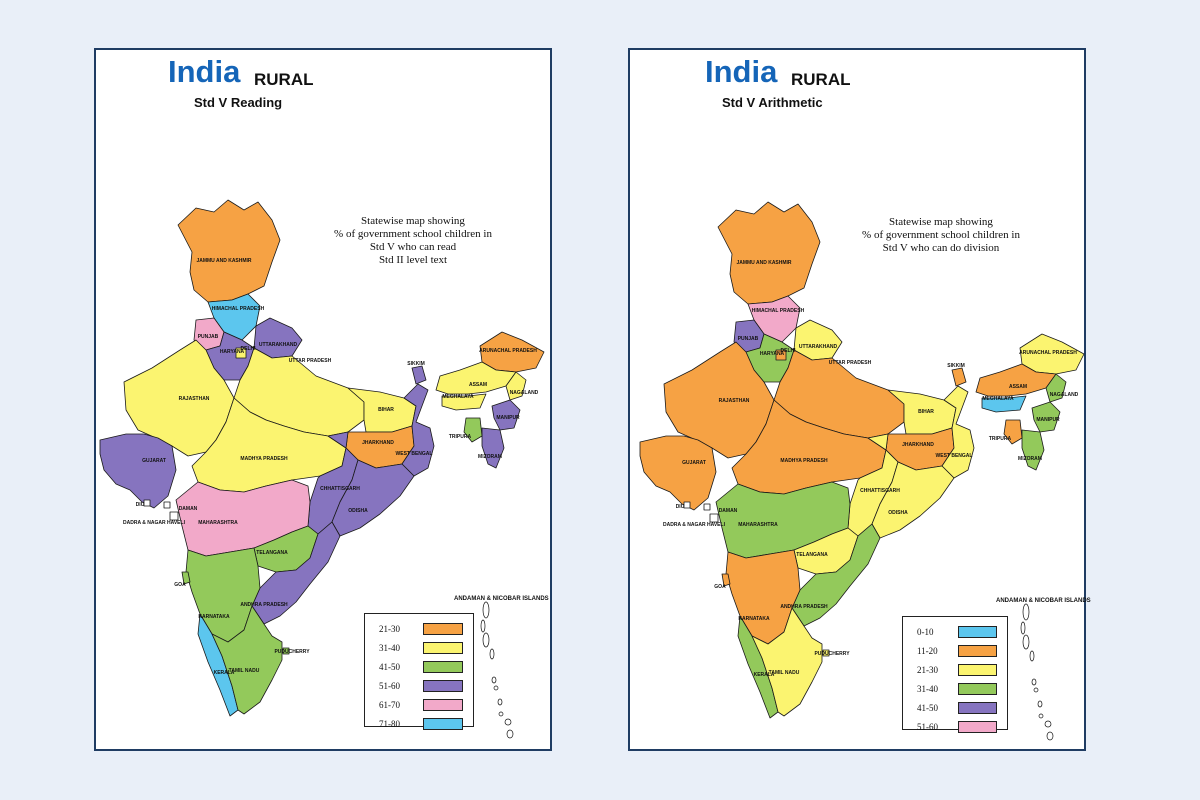 The width and height of the screenshot is (1200, 800). Describe the element at coordinates (1013, 432) in the screenshot. I see `state-tripura` at that location.